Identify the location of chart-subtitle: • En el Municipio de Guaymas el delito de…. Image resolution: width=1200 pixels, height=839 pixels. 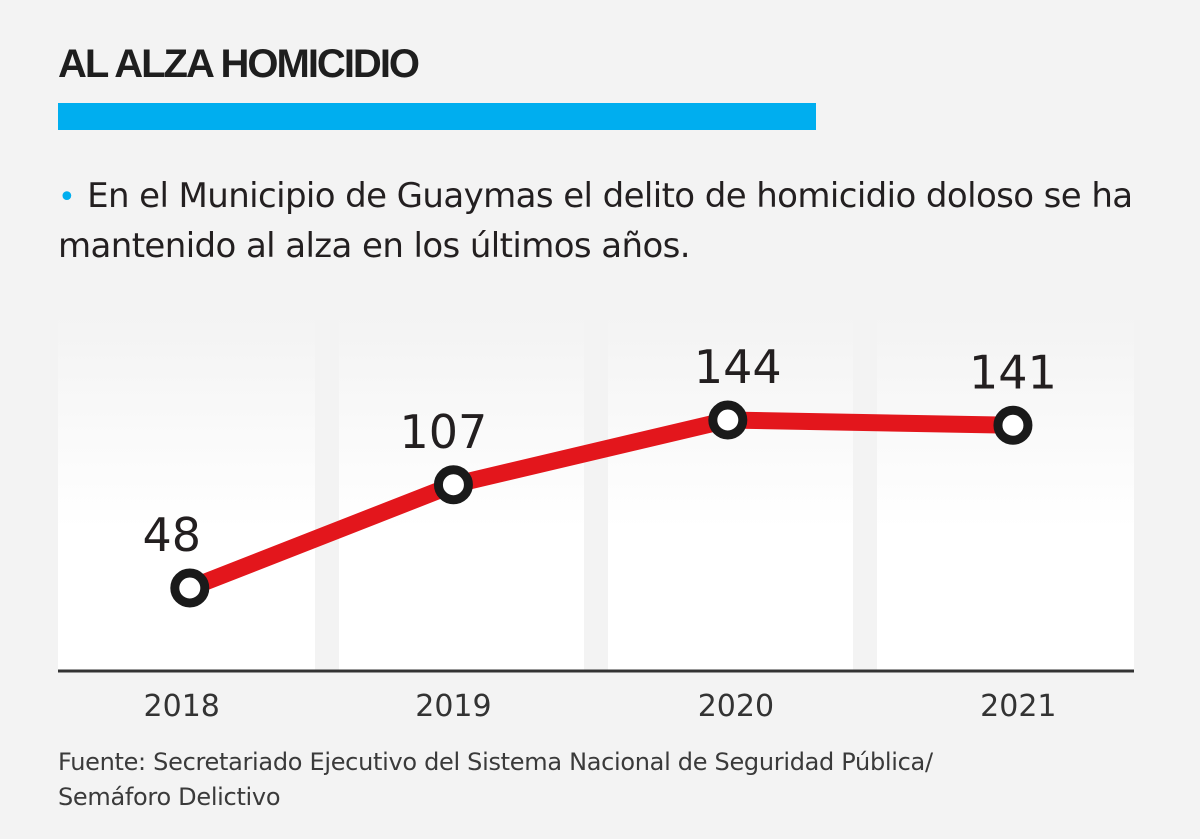
(608, 221).